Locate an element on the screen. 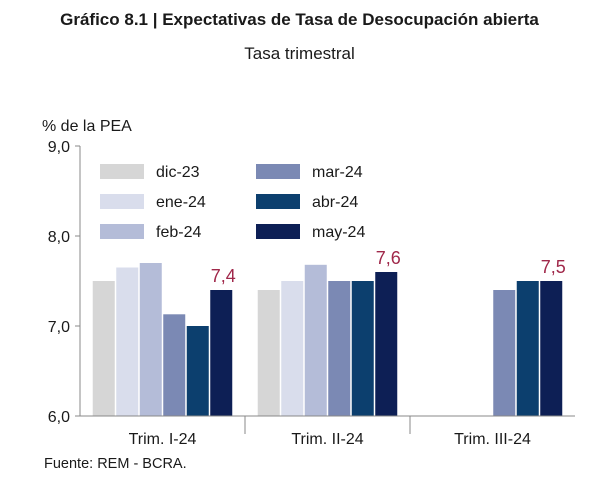  legend: dic-23 ene-24 feb-24 mar-24 abr-24 may-24 is located at coordinates (232, 202).